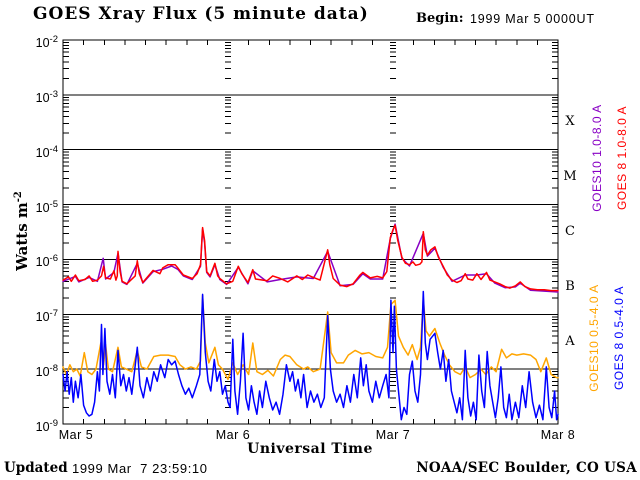 Image resolution: width=640 pixels, height=480 pixels. I want to click on credit-text: NOAA/SEC Boulder, CO USA, so click(526, 468).